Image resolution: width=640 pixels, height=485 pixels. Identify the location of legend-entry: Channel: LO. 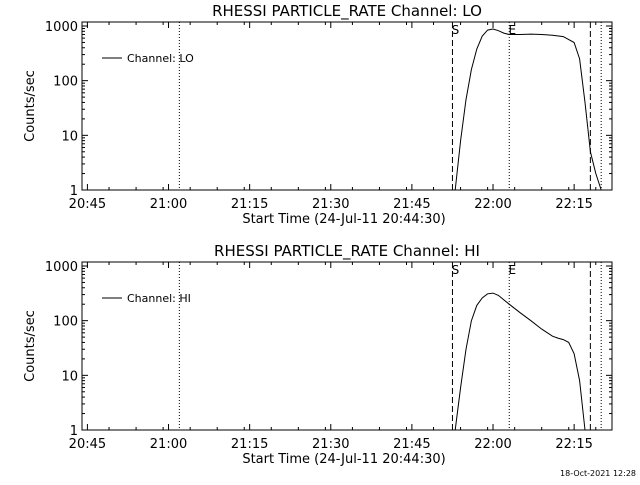
(160, 58).